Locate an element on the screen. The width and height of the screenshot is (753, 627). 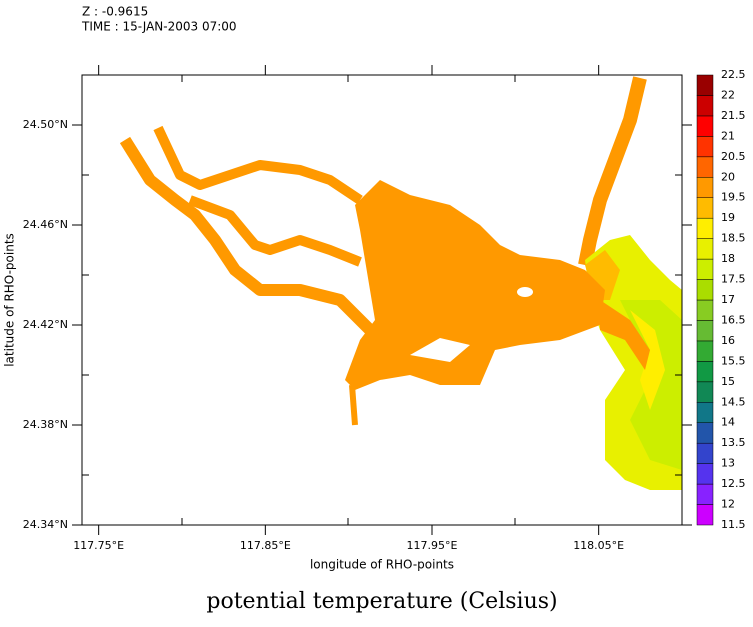
colorbar-label: 18.5 is located at coordinates (733, 238).